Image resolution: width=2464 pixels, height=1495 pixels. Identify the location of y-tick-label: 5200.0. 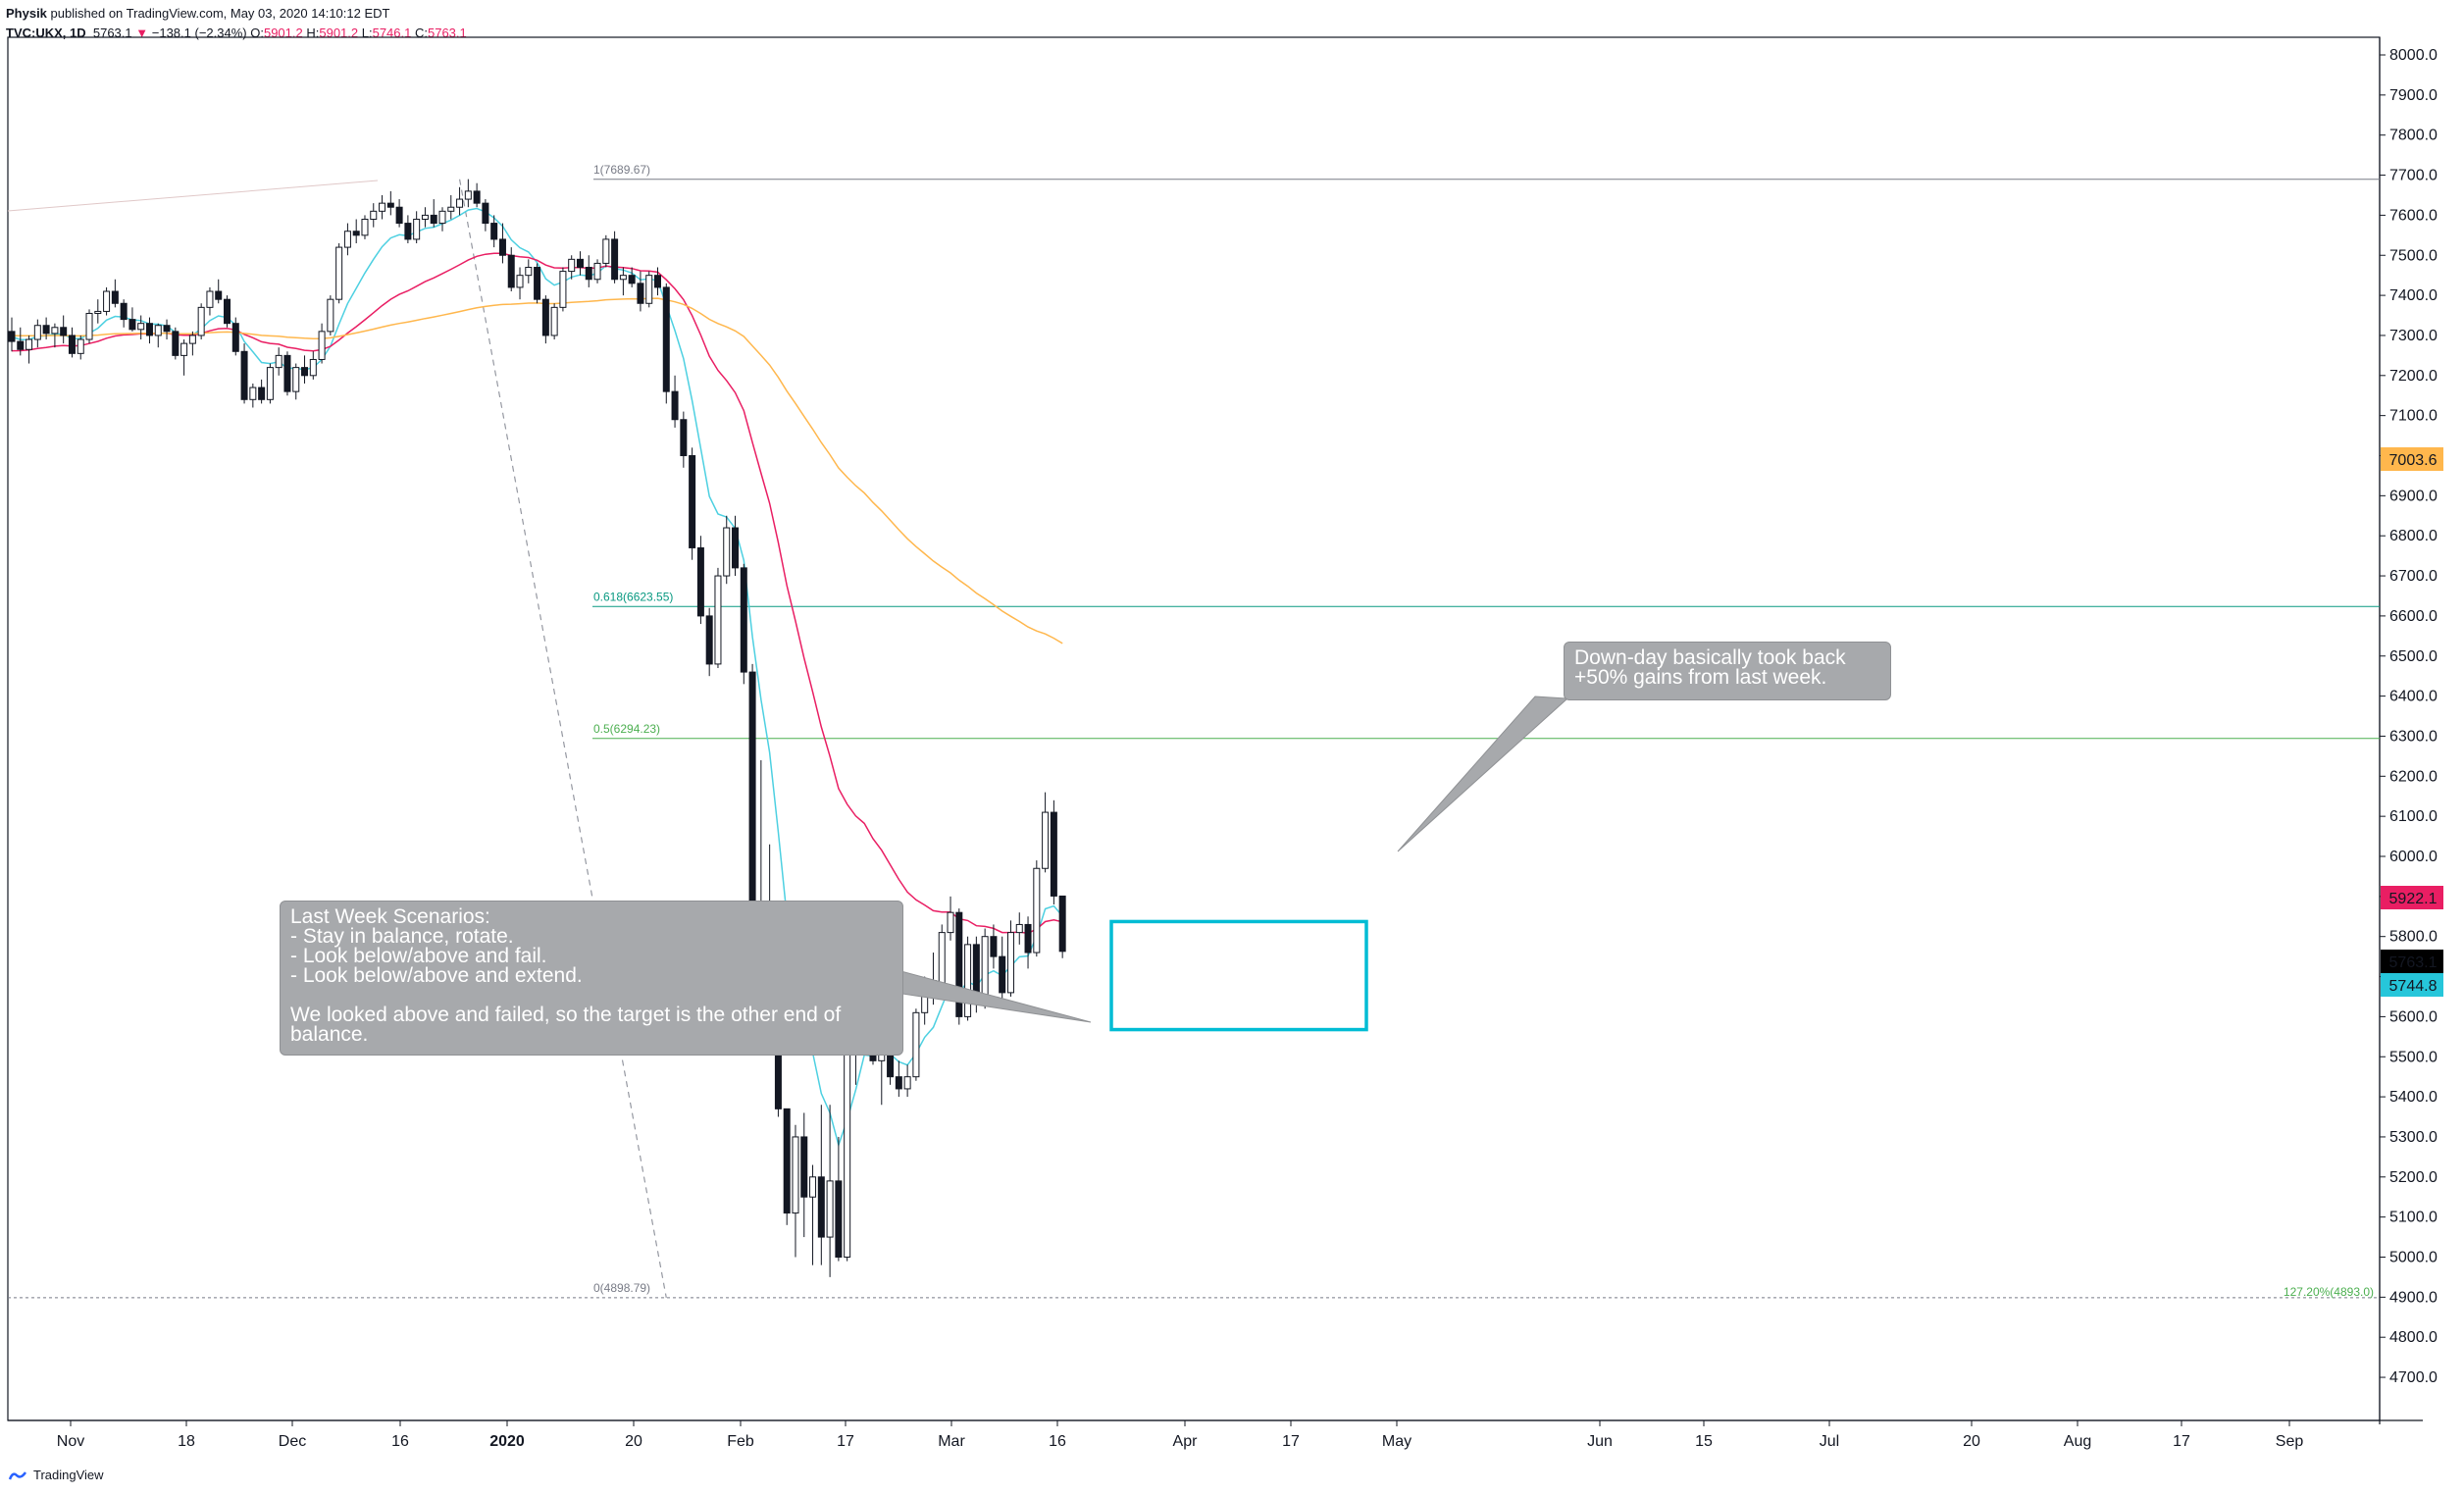
(2413, 1178).